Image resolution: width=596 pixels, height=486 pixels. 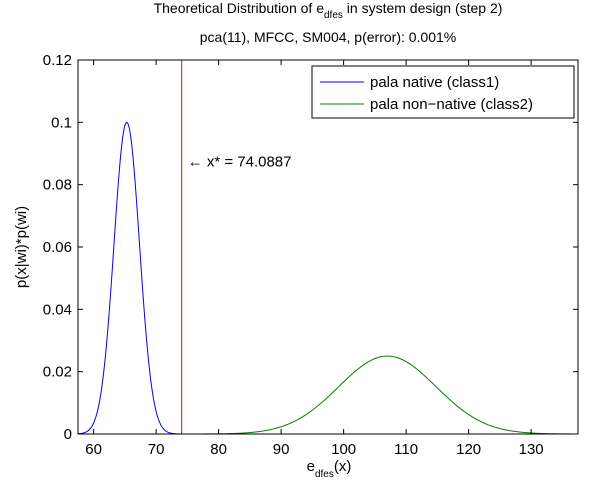 What do you see at coordinates (156, 449) in the screenshot?
I see `x-tick-label: 70` at bounding box center [156, 449].